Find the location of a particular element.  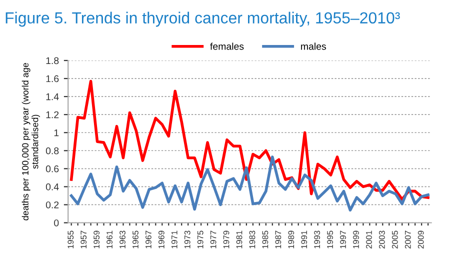

x-tick-label: 1989 is located at coordinates (291, 239).